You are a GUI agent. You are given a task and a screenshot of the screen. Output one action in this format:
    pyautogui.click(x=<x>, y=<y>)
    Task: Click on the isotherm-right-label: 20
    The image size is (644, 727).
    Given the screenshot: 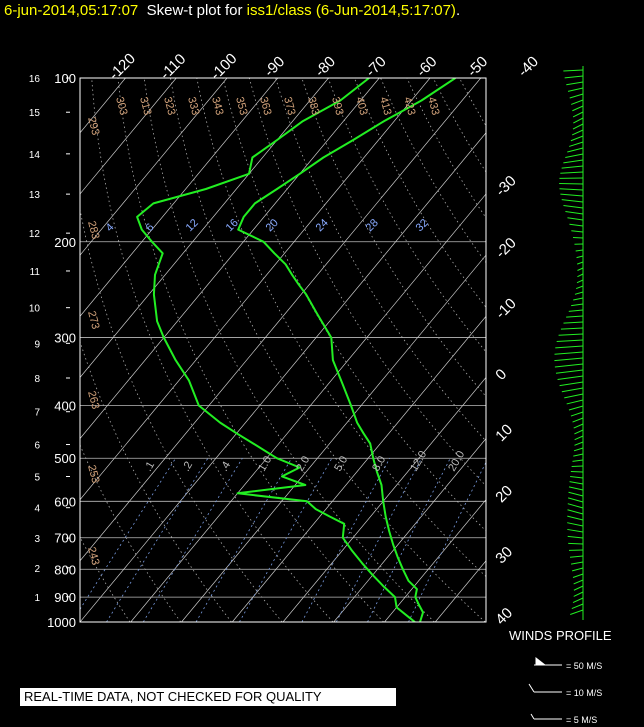 What is the action you would take?
    pyautogui.click(x=504, y=494)
    